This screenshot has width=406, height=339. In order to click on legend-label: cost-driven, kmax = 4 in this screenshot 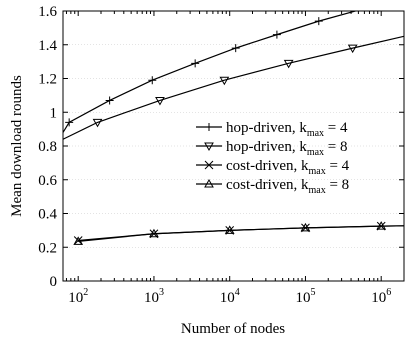, I will do `click(288, 167)`.